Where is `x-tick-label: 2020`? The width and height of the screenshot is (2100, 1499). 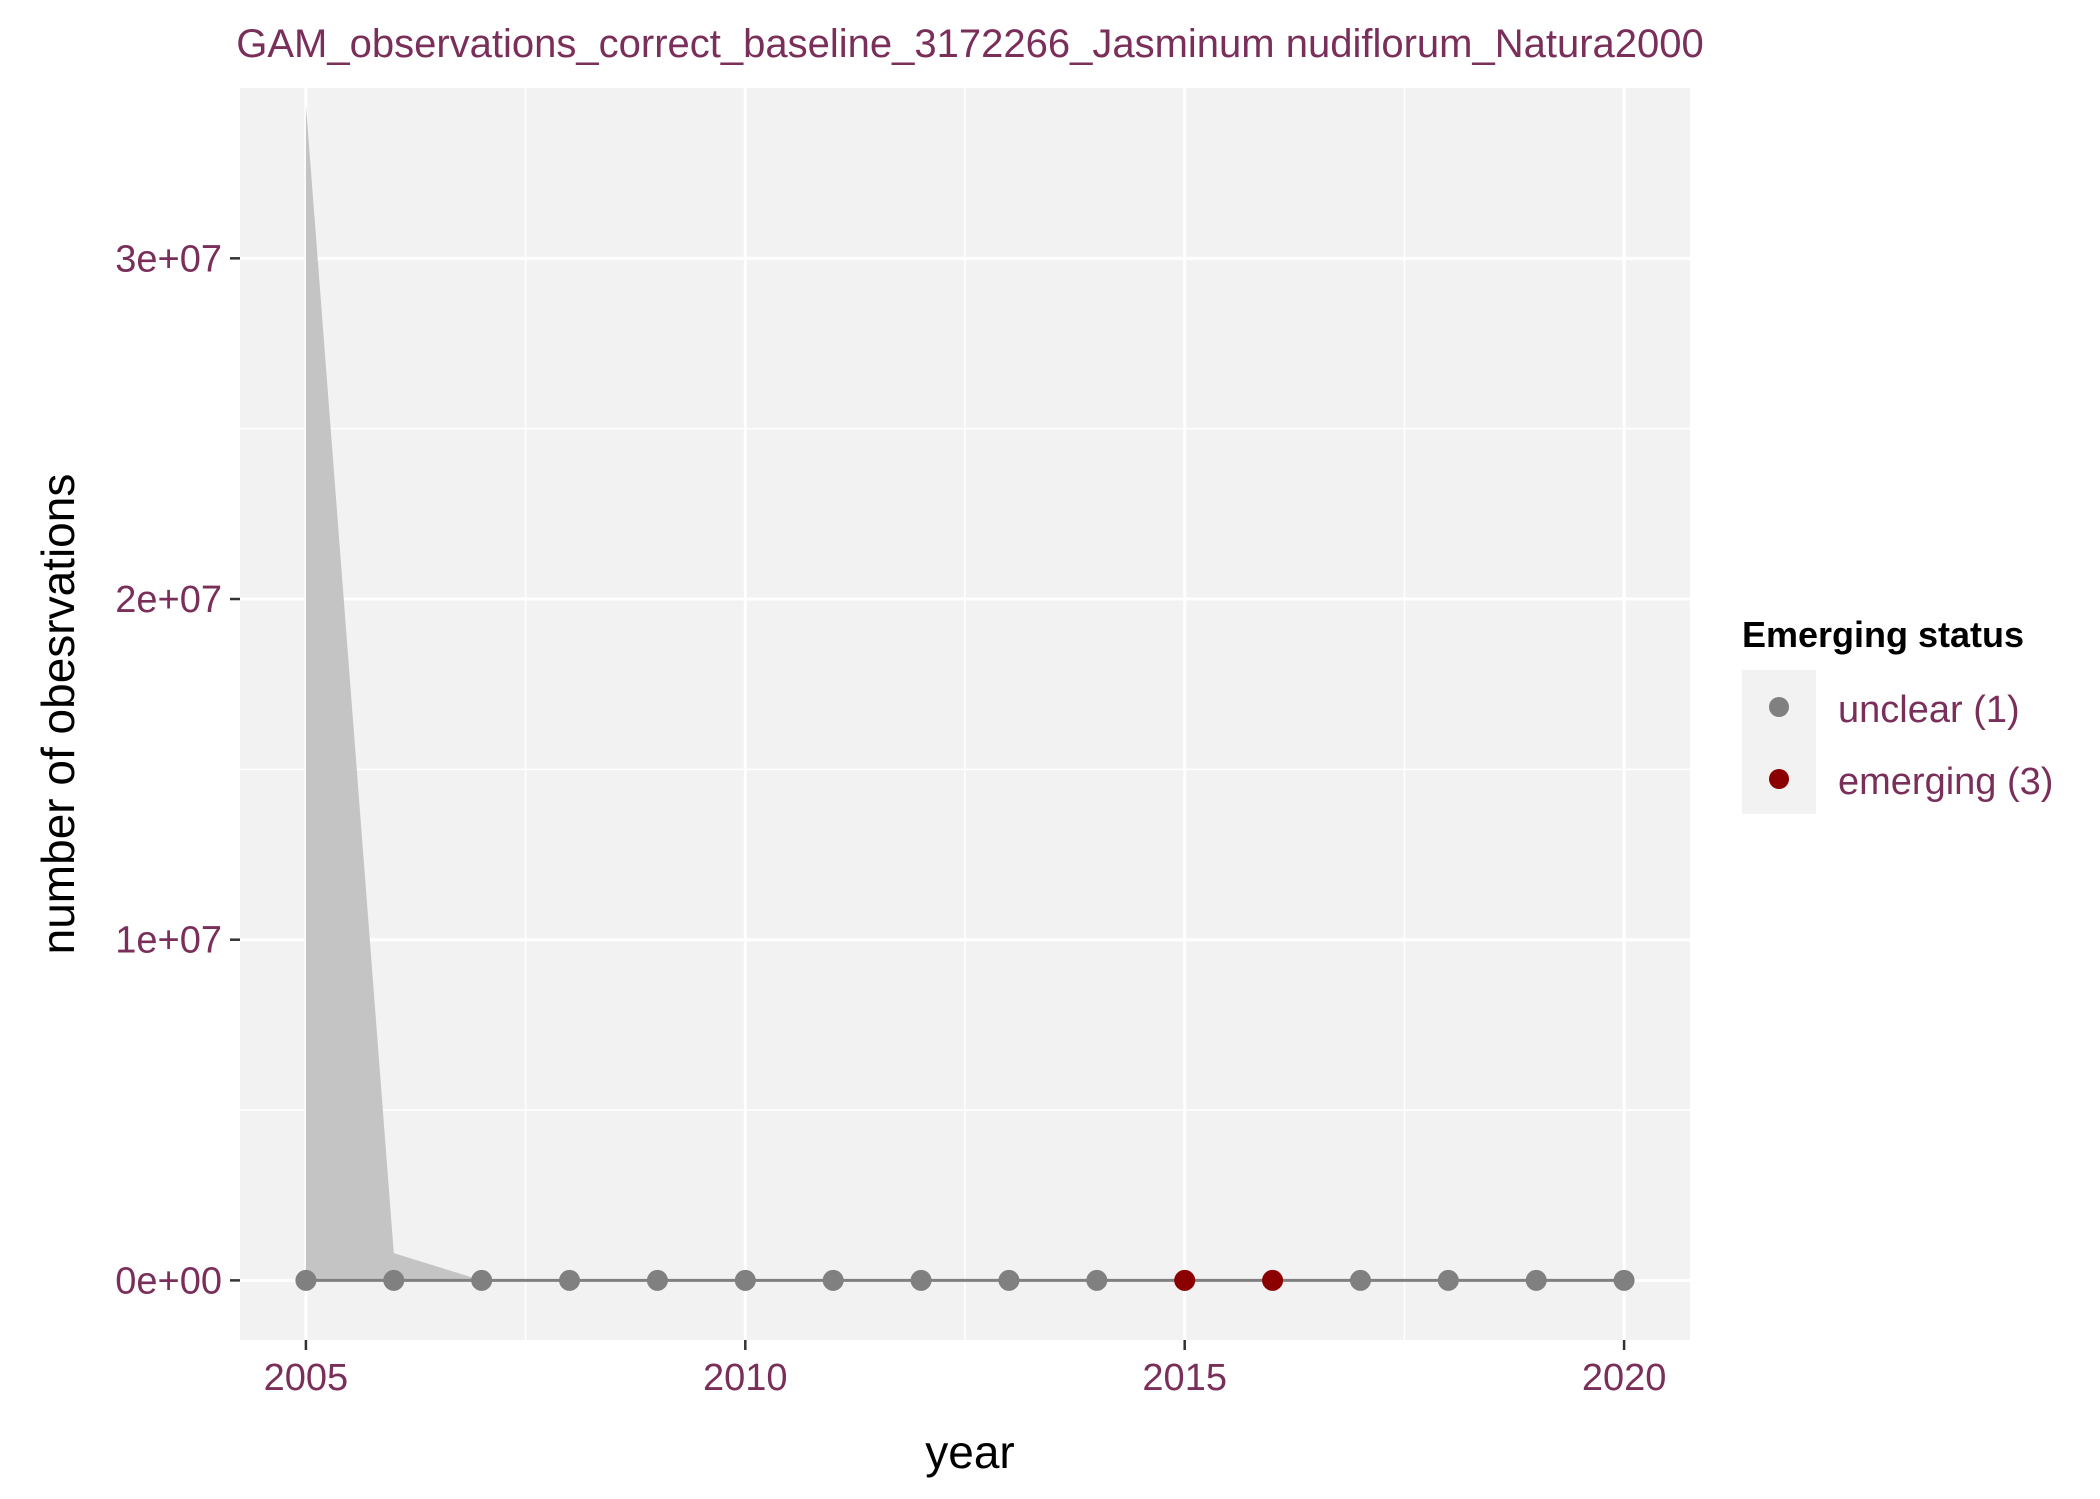
x-tick-label: 2020 is located at coordinates (1624, 1378).